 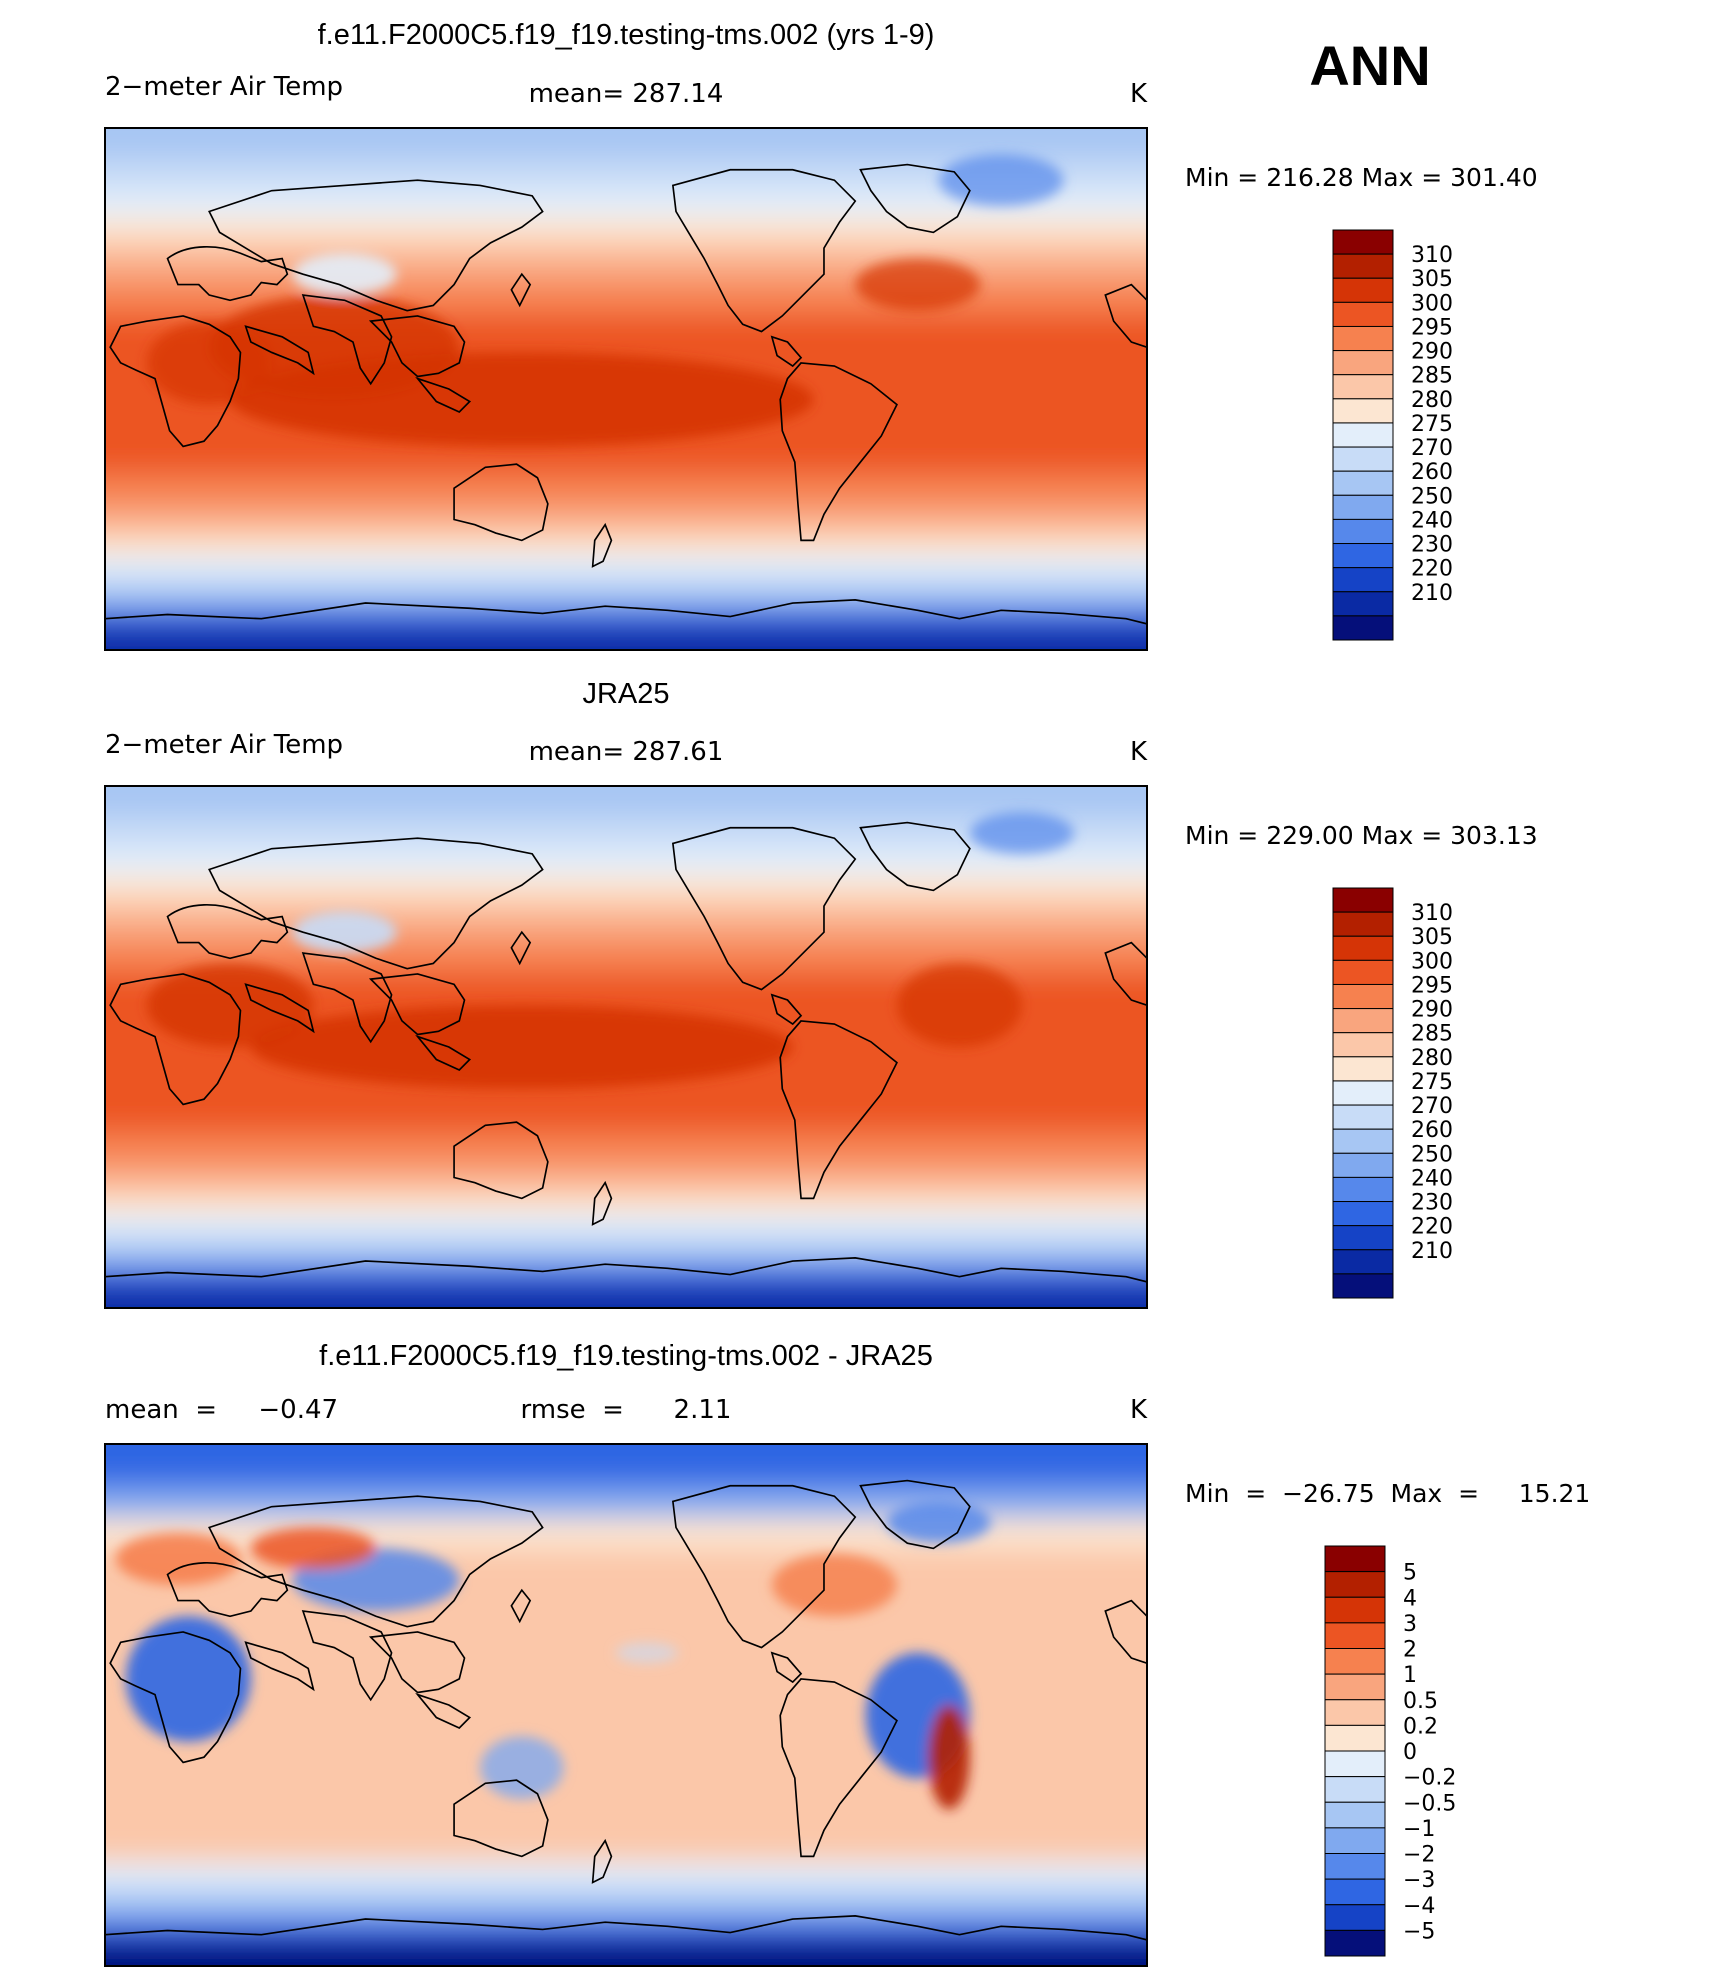 What do you see at coordinates (1432, 400) in the screenshot?
I see `colorbar-tick-label: 280` at bounding box center [1432, 400].